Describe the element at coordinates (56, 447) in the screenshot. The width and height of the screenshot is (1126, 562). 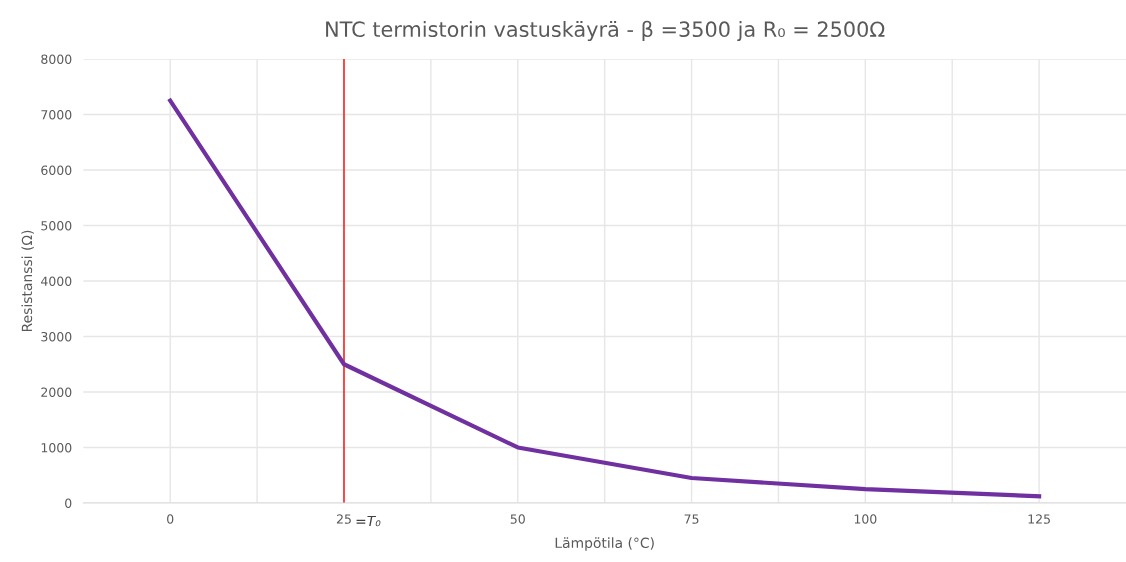
I see `y-tick-label: 1000` at that location.